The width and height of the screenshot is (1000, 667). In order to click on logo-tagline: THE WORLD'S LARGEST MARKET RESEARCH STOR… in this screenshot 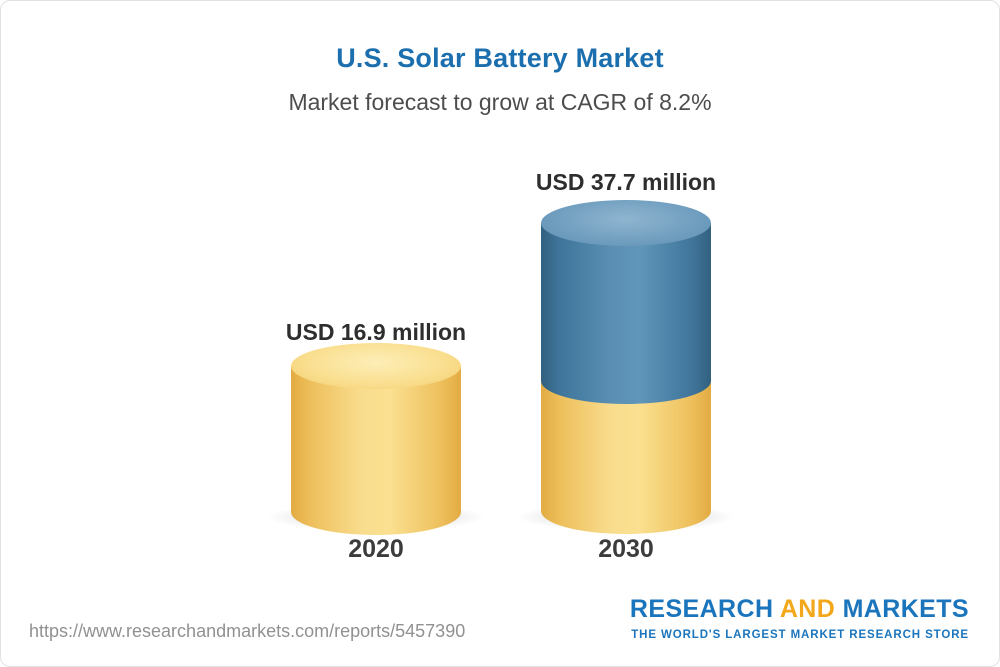, I will do `click(800, 635)`.